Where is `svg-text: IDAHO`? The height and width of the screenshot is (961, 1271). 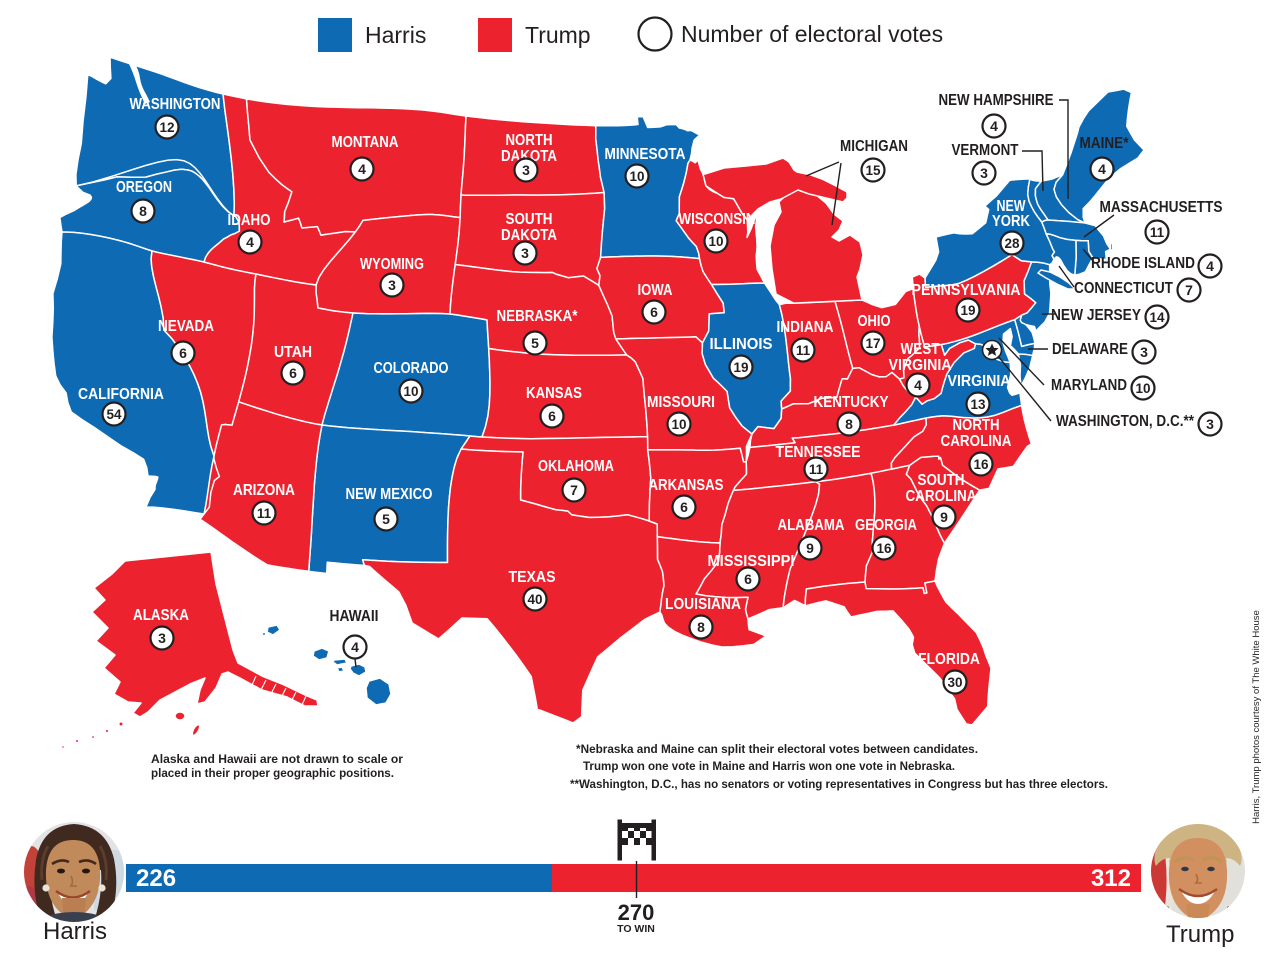 svg-text: IDAHO is located at coordinates (249, 220).